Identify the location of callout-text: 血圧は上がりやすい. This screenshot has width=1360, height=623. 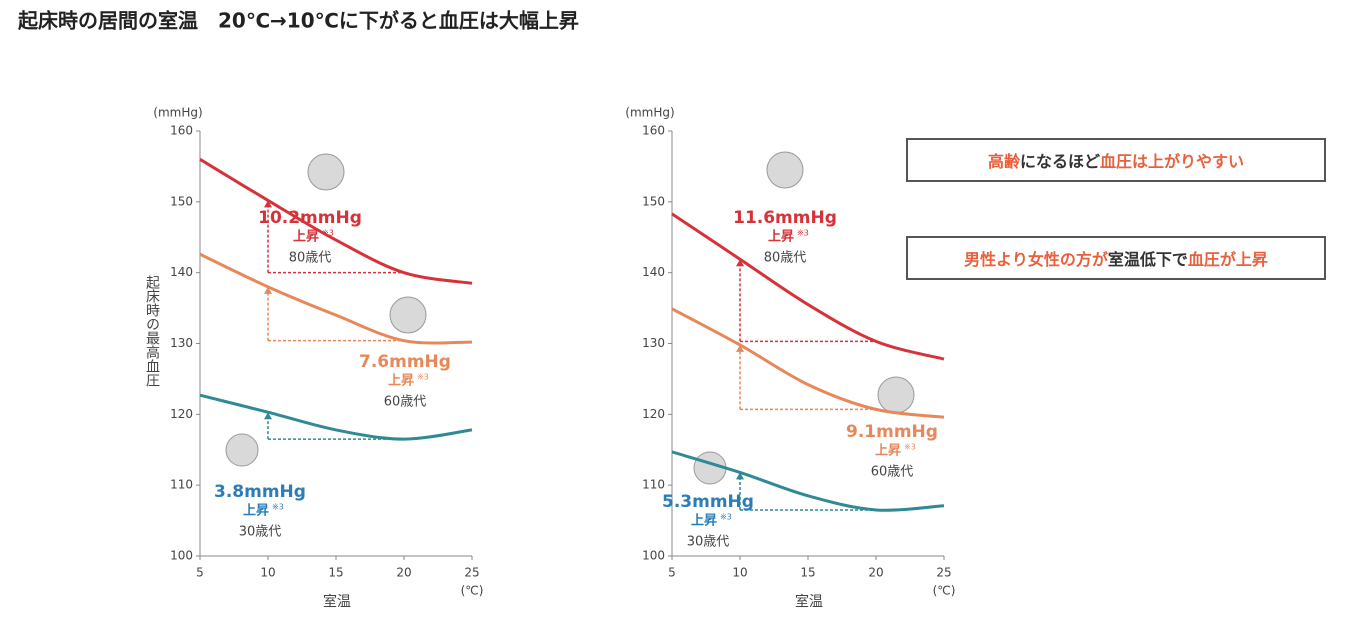
(1172, 161).